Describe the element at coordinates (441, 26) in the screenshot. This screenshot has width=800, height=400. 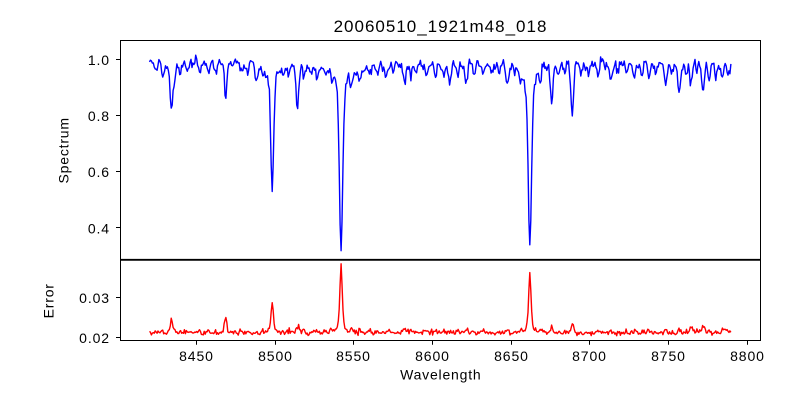
I see `svg-text: 20060510_1921m48_018` at that location.